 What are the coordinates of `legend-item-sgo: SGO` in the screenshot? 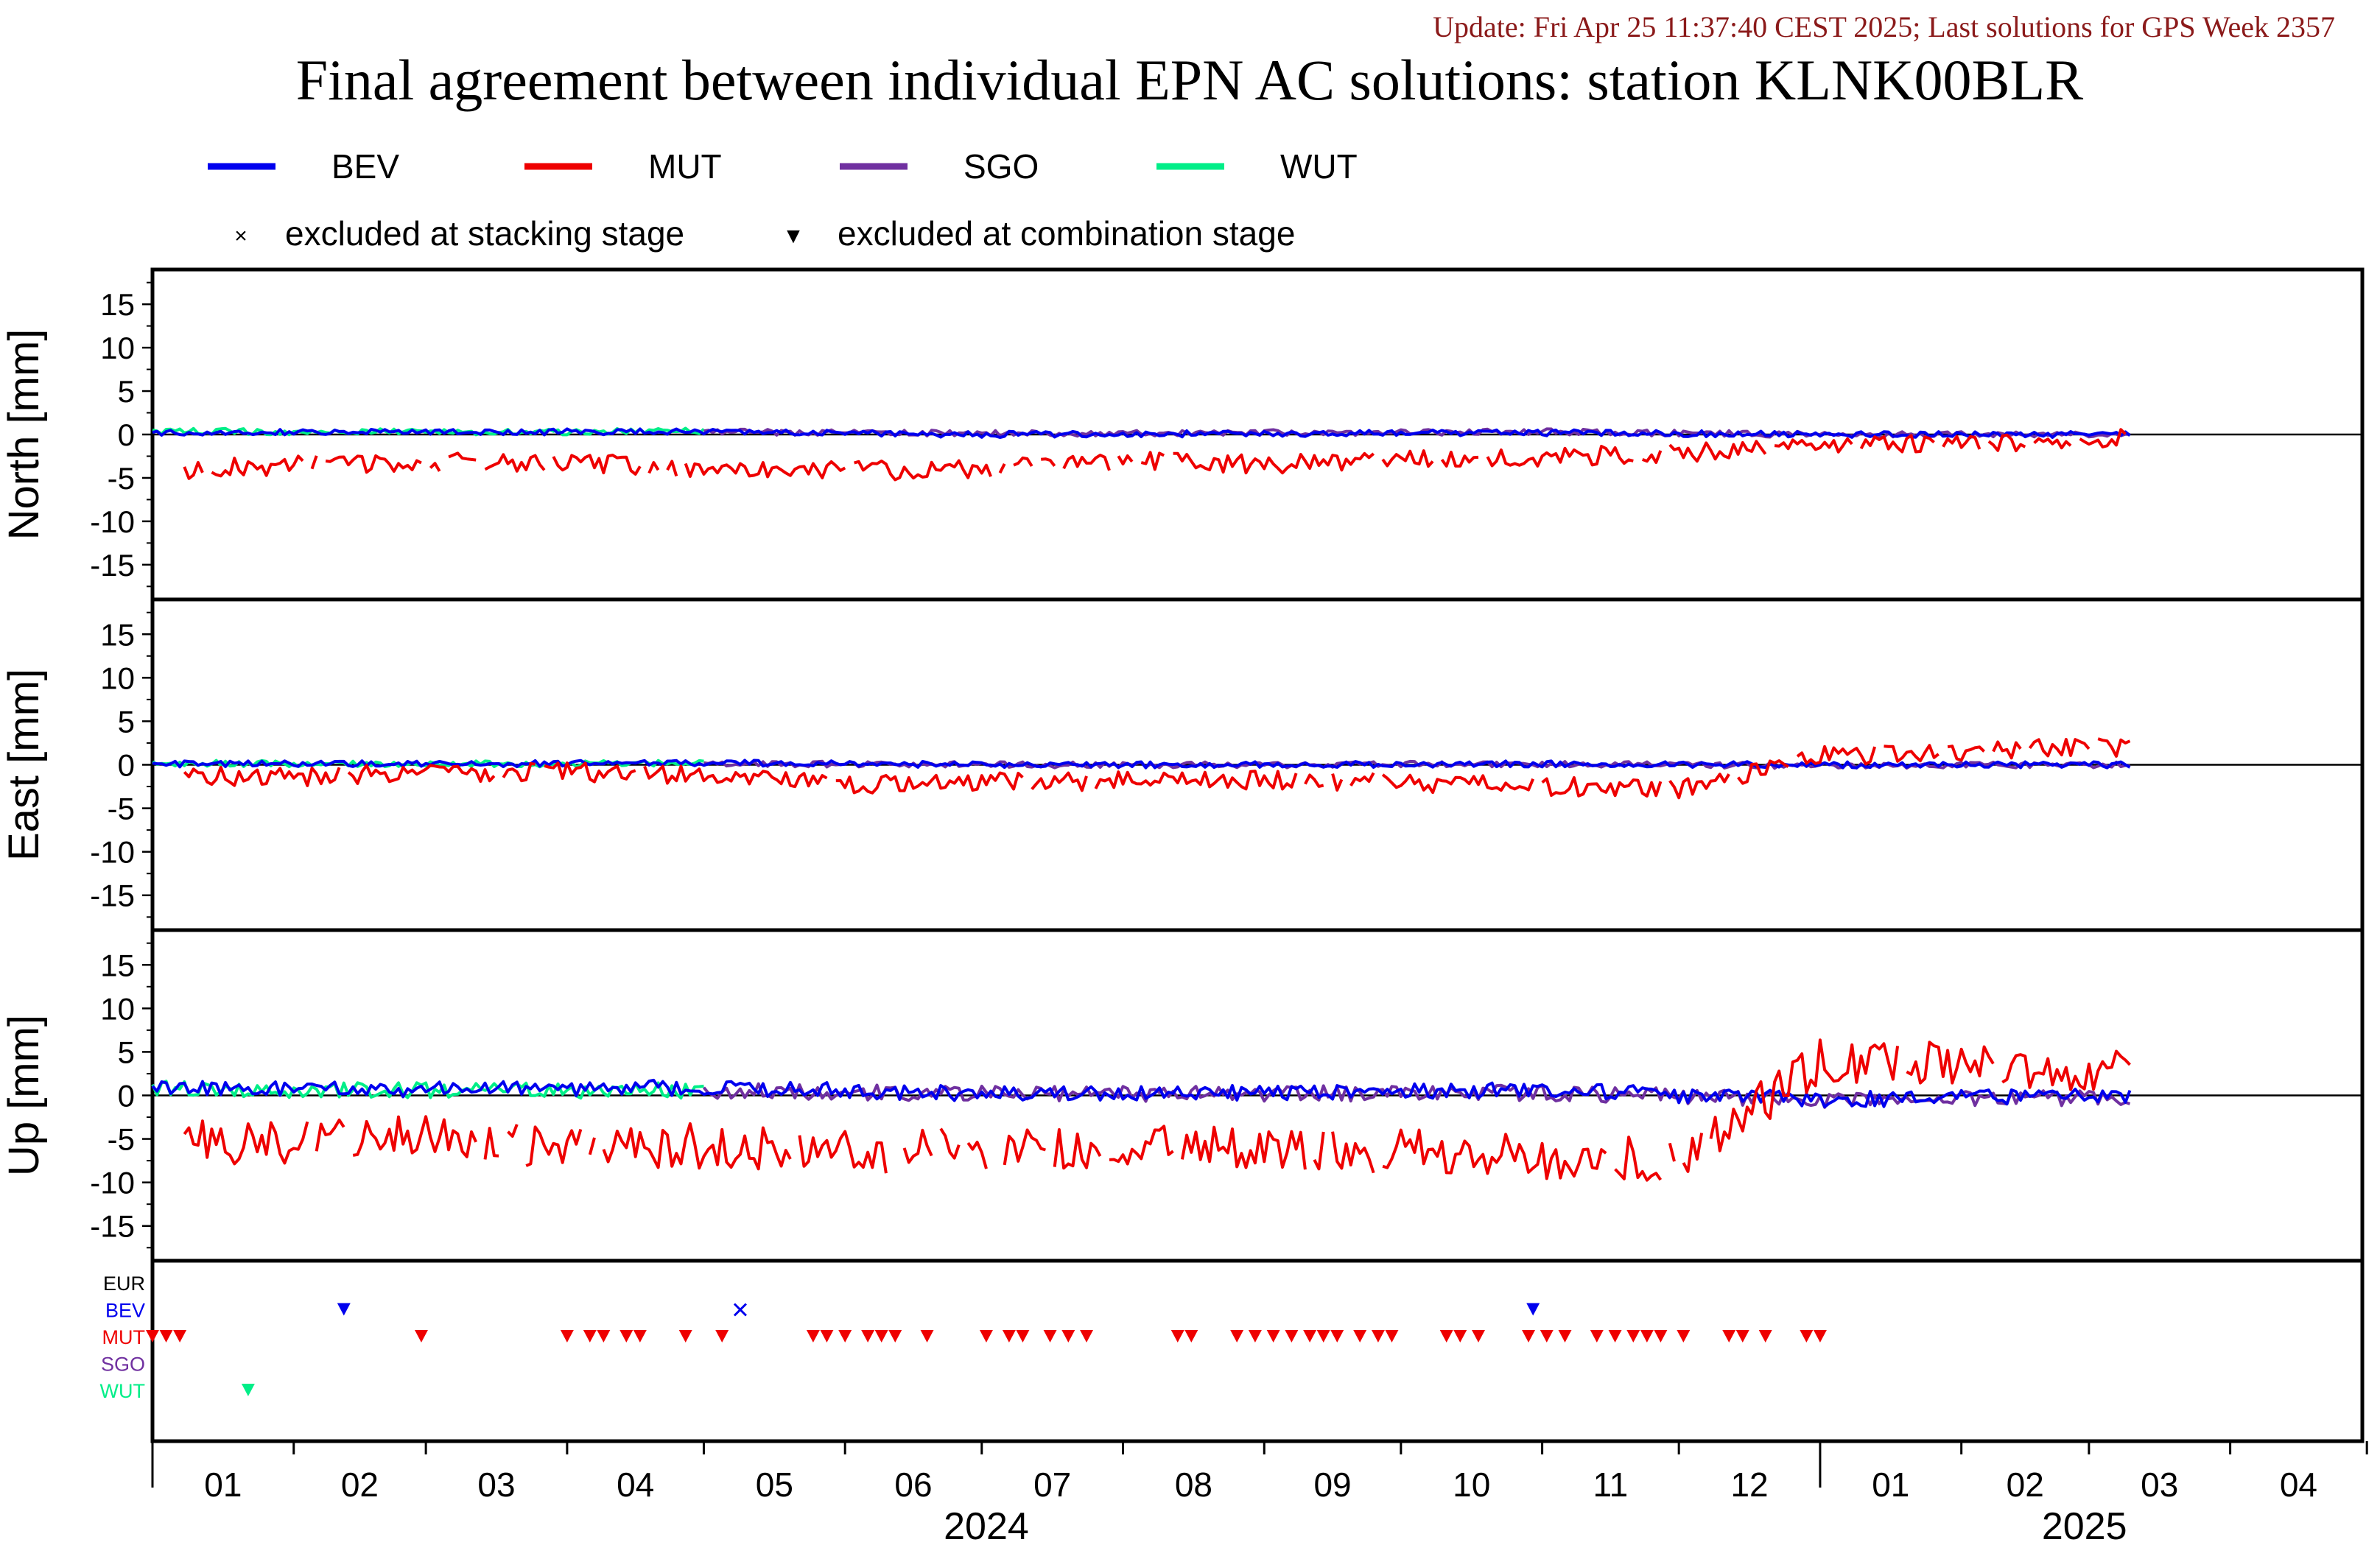 It's located at (939, 166).